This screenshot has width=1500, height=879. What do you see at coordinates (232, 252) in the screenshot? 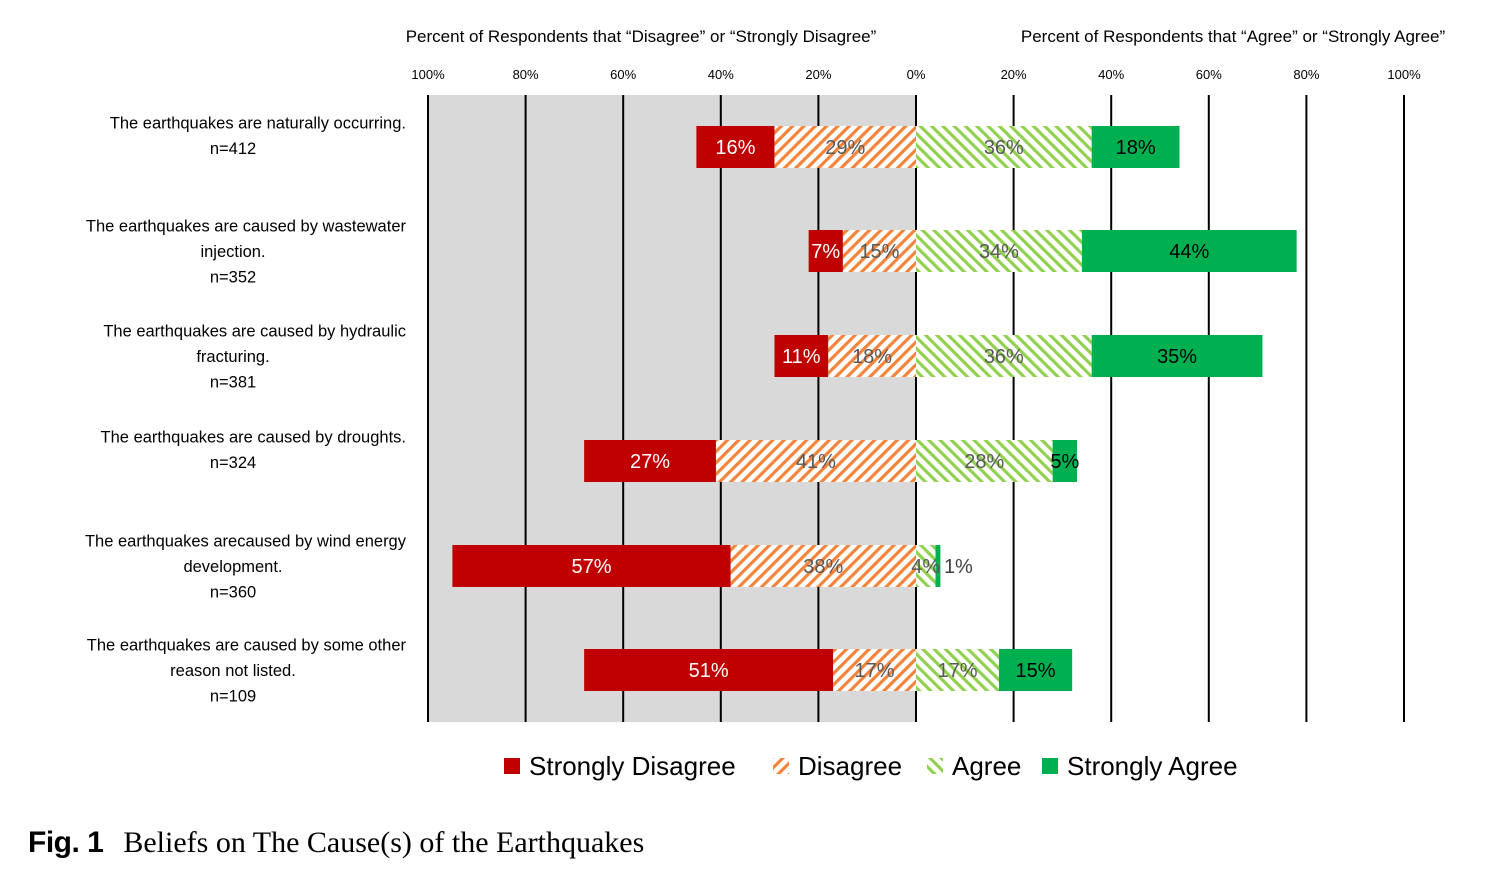
I see `category-label: injection.` at bounding box center [232, 252].